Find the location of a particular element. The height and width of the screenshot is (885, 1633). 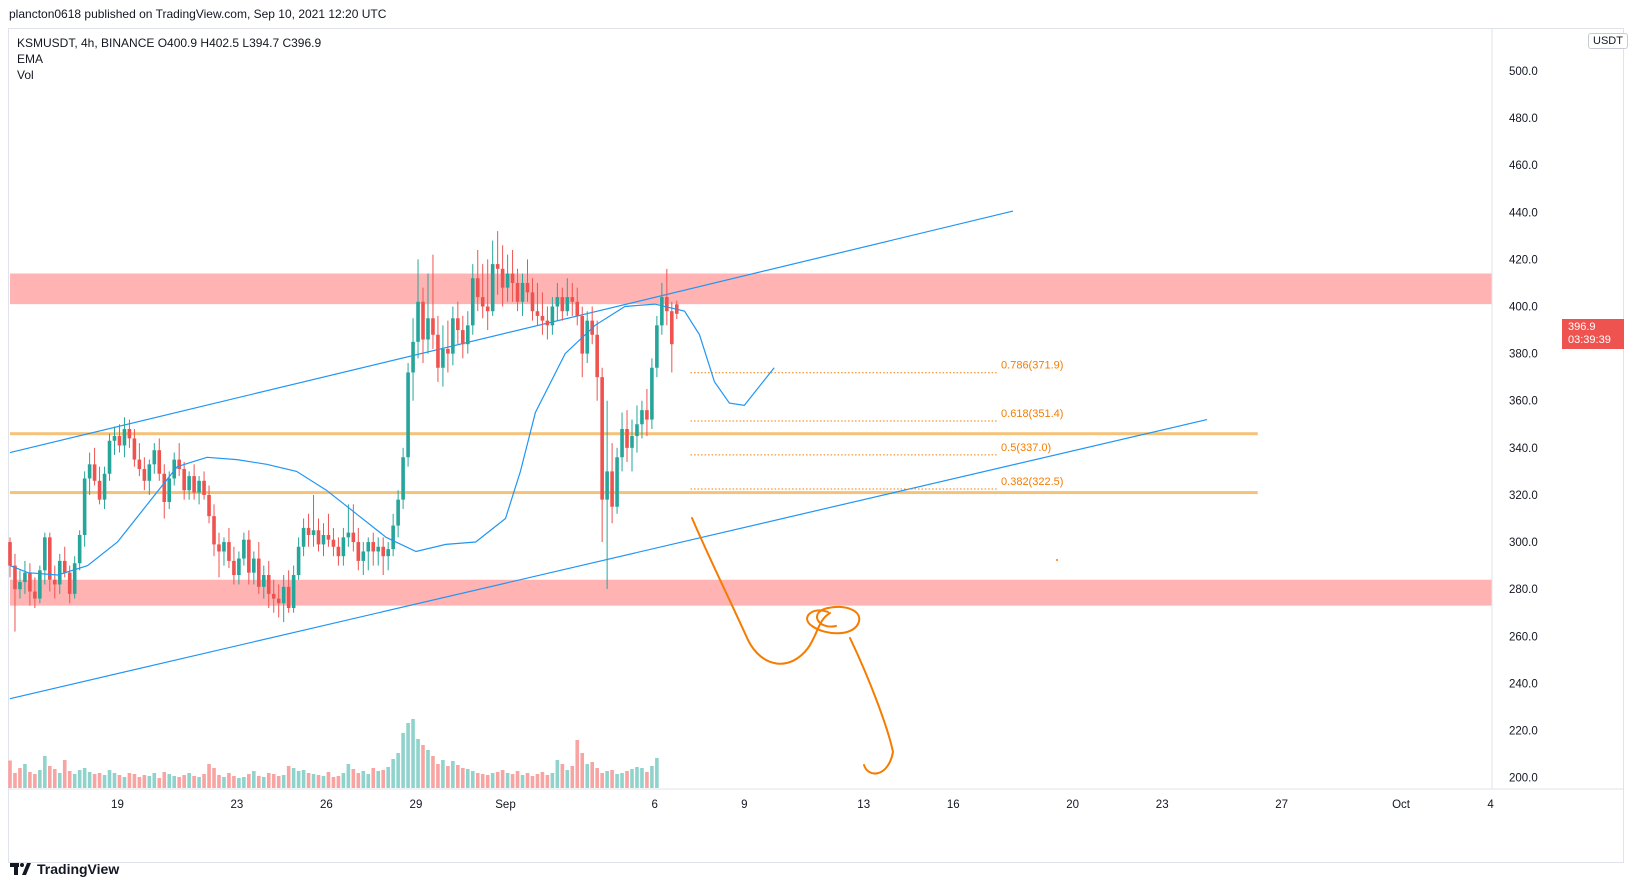

support-zone is located at coordinates (751, 592).